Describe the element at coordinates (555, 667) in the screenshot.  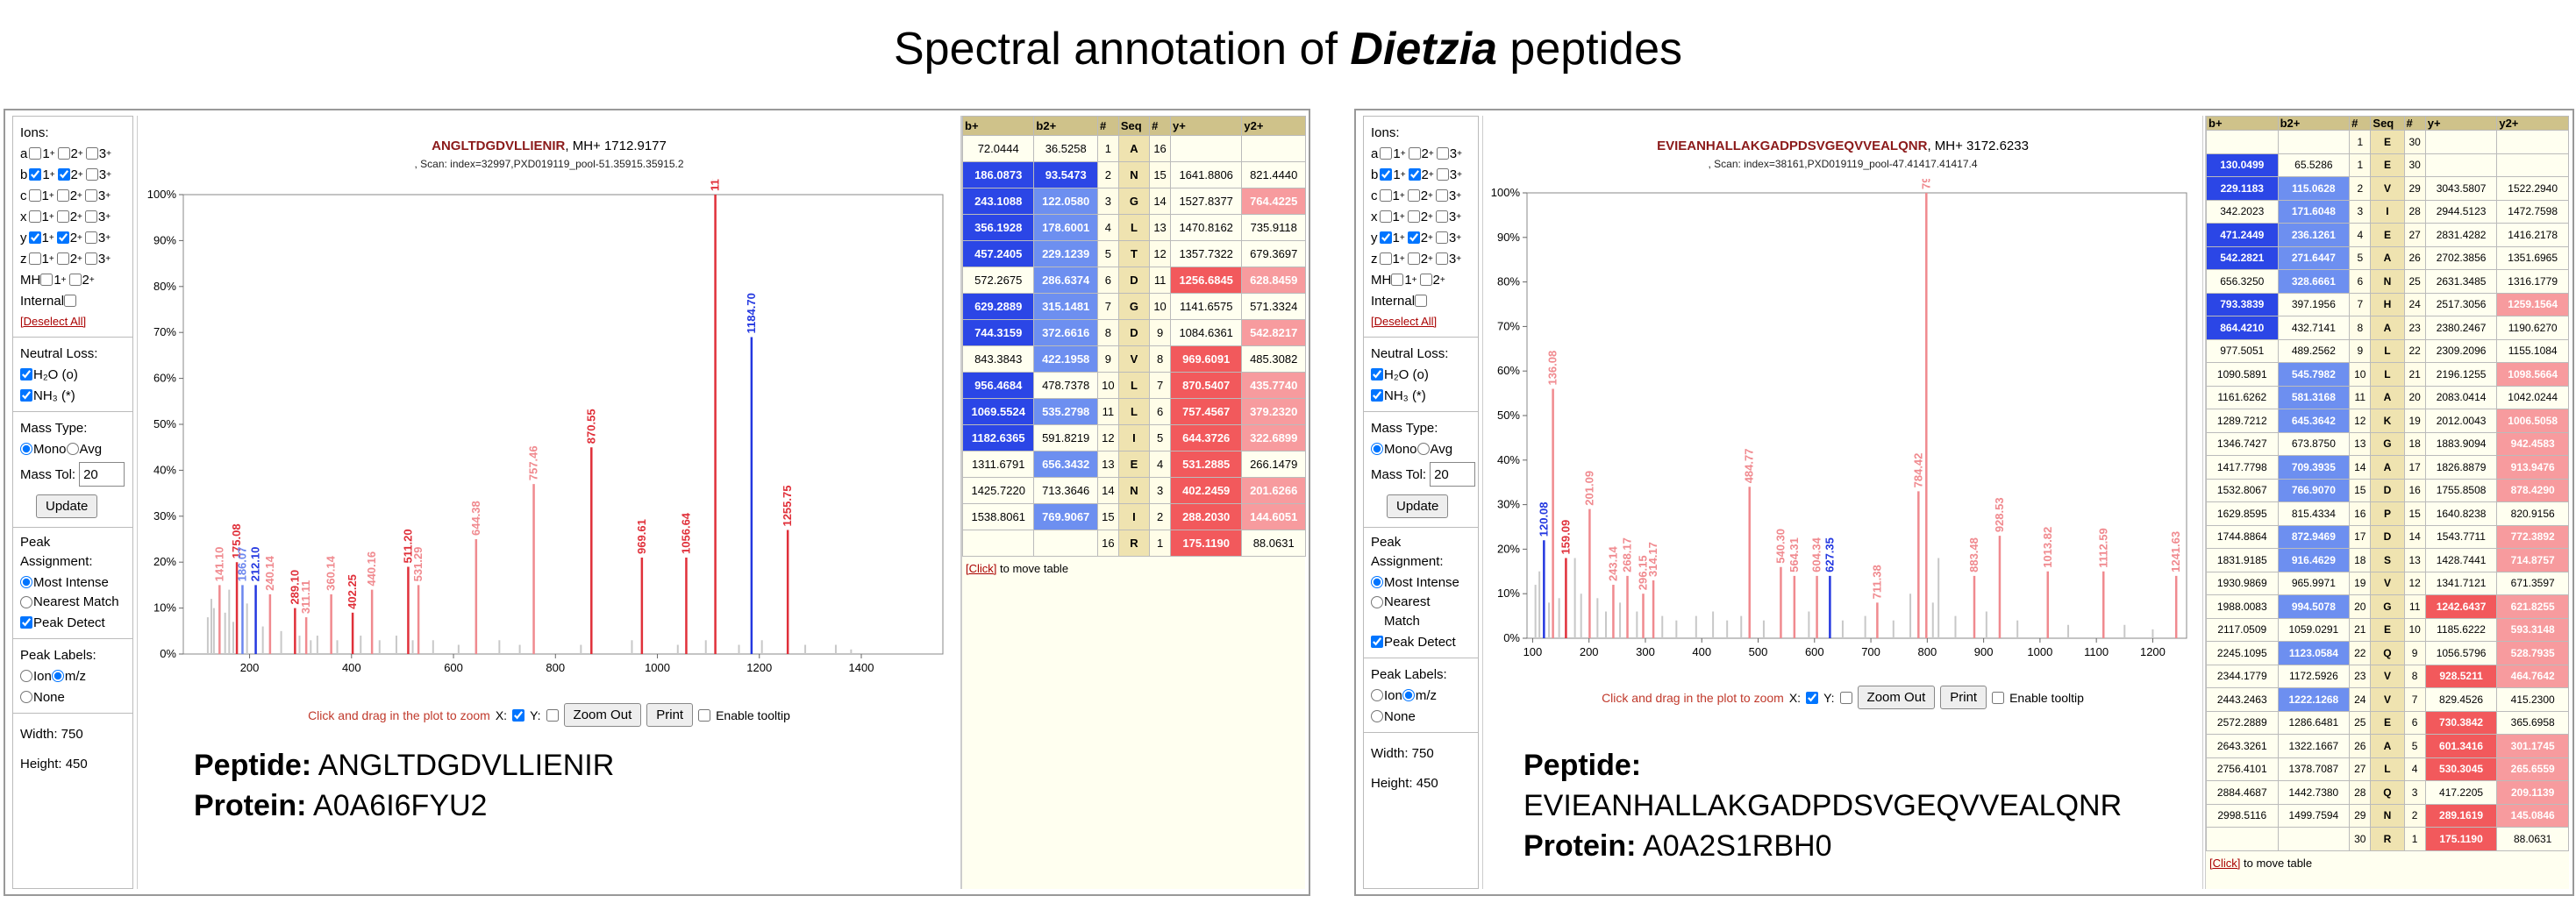
I see `x-tick-label: 800` at that location.